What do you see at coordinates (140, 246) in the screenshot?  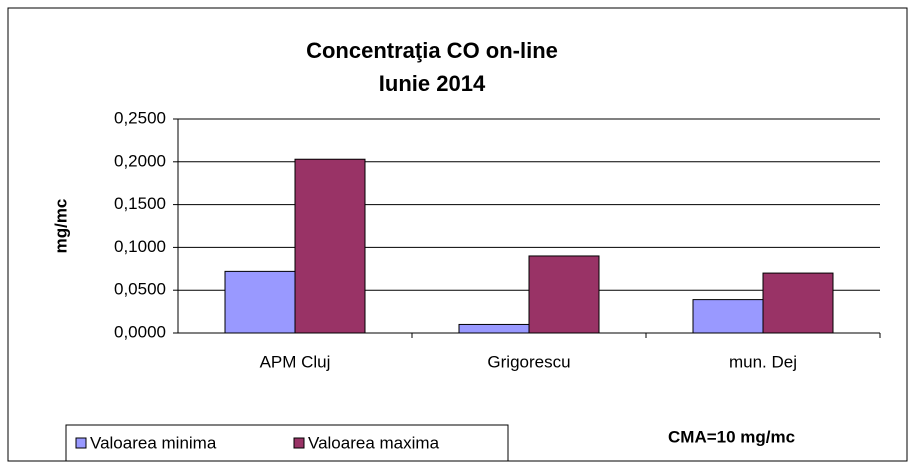 I see `y-tick-label: 0,1000` at bounding box center [140, 246].